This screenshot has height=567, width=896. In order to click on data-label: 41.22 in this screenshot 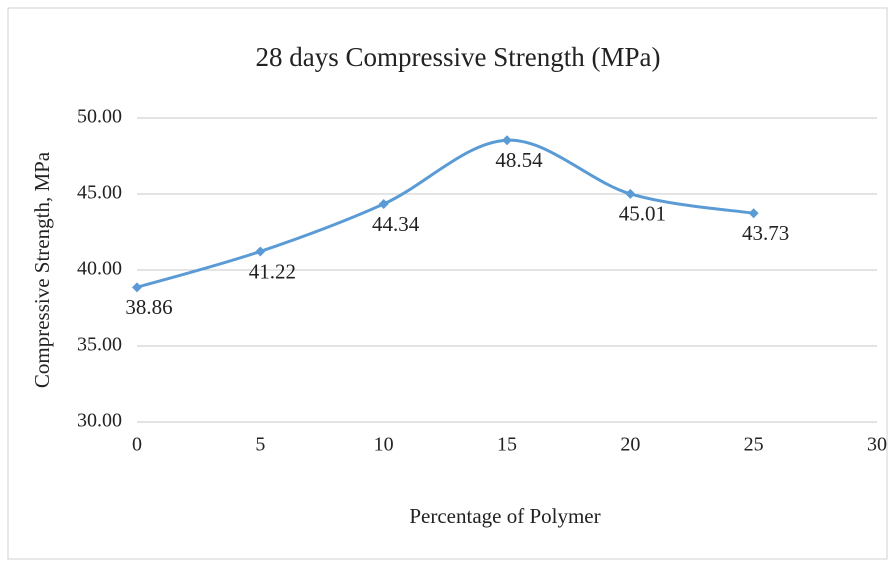, I will do `click(272, 271)`.